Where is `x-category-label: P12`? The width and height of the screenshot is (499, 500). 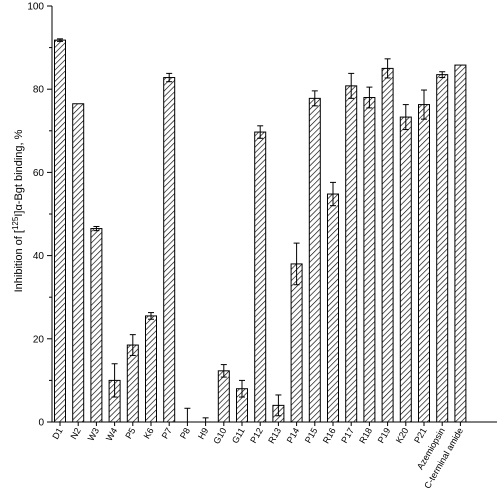 x-category-label: P12 is located at coordinates (256, 435).